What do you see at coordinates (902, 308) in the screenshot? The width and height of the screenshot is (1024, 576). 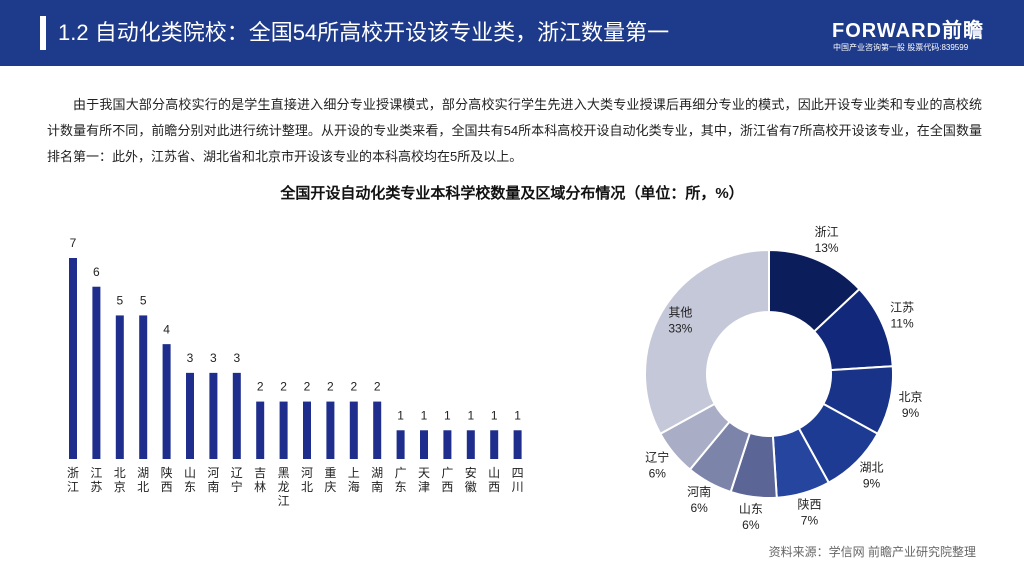 I see `slice-category: 江苏` at bounding box center [902, 308].